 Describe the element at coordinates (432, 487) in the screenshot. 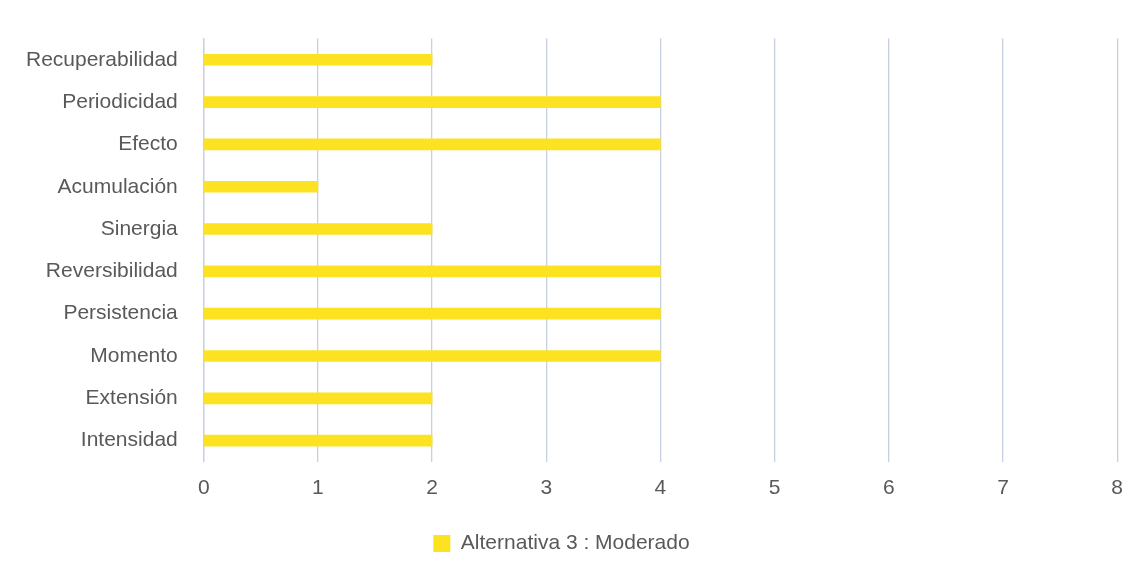

I see `x-tick-label: 2` at that location.